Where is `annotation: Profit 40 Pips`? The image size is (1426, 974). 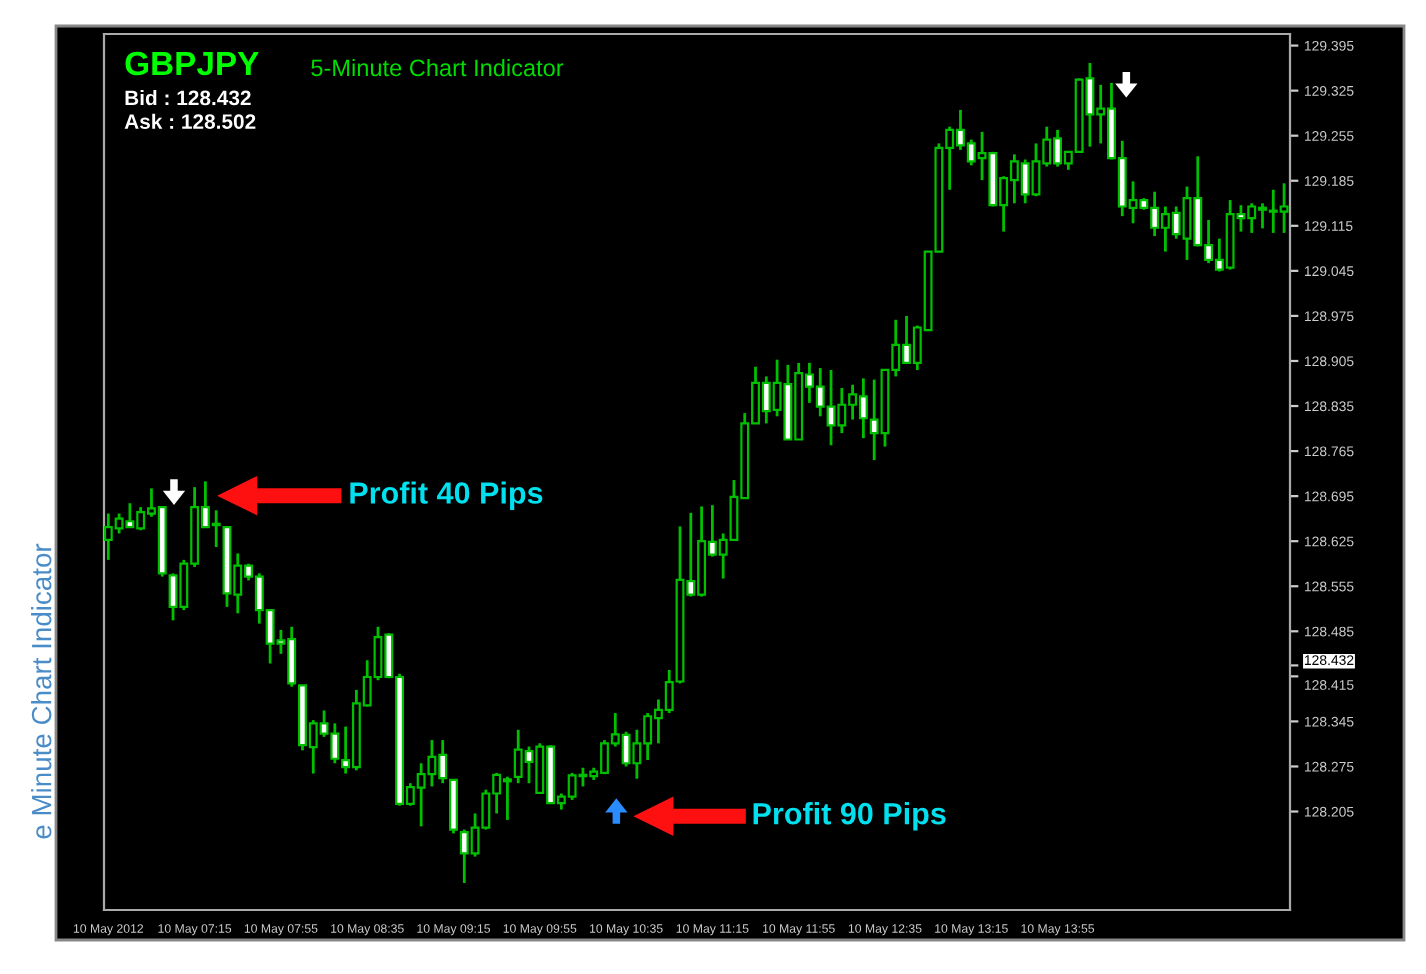
annotation: Profit 40 Pips is located at coordinates (446, 495).